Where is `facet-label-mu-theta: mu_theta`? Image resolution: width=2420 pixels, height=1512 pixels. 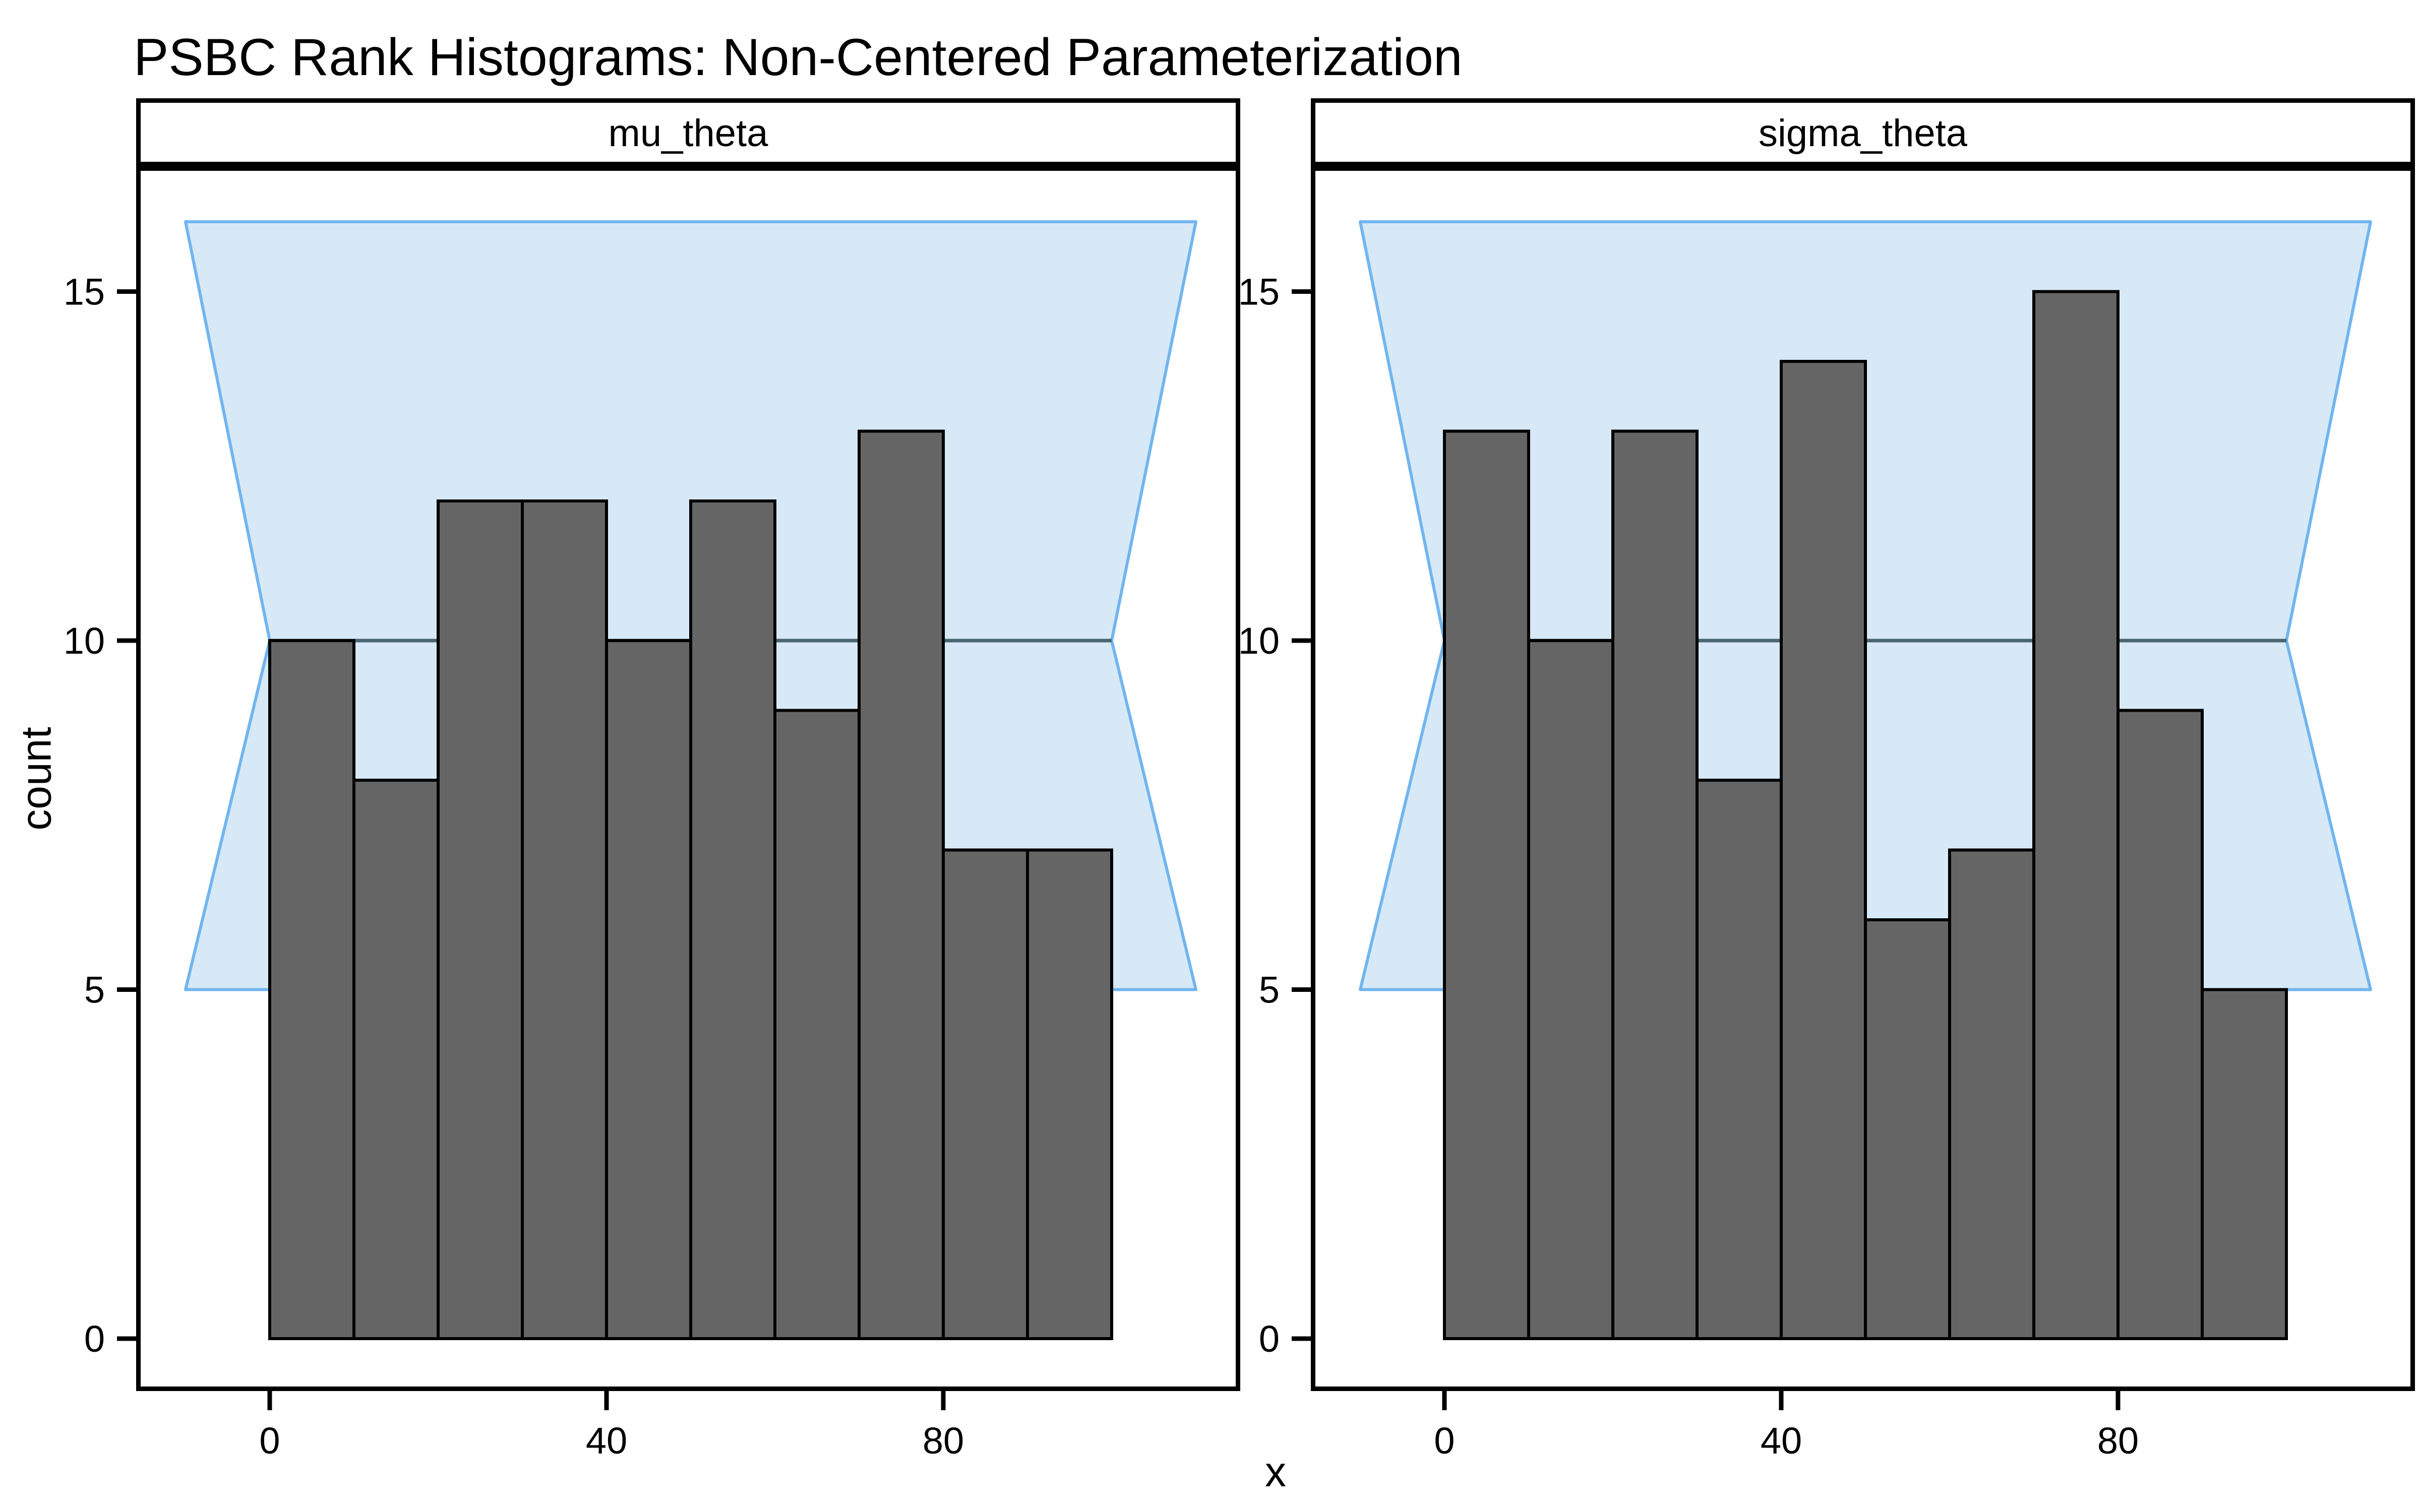 facet-label-mu-theta: mu_theta is located at coordinates (689, 134).